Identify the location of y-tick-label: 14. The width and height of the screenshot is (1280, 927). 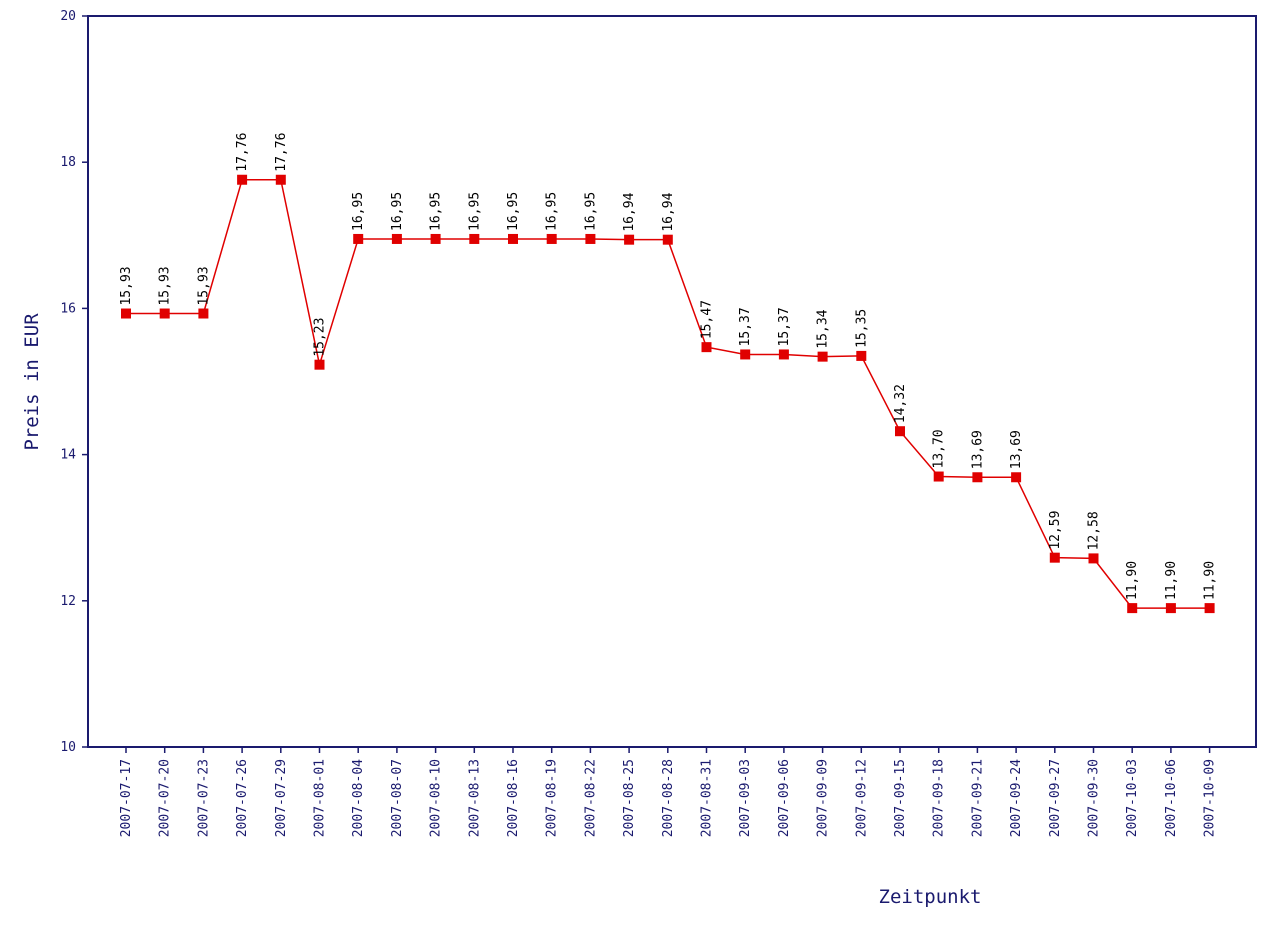
(68, 455).